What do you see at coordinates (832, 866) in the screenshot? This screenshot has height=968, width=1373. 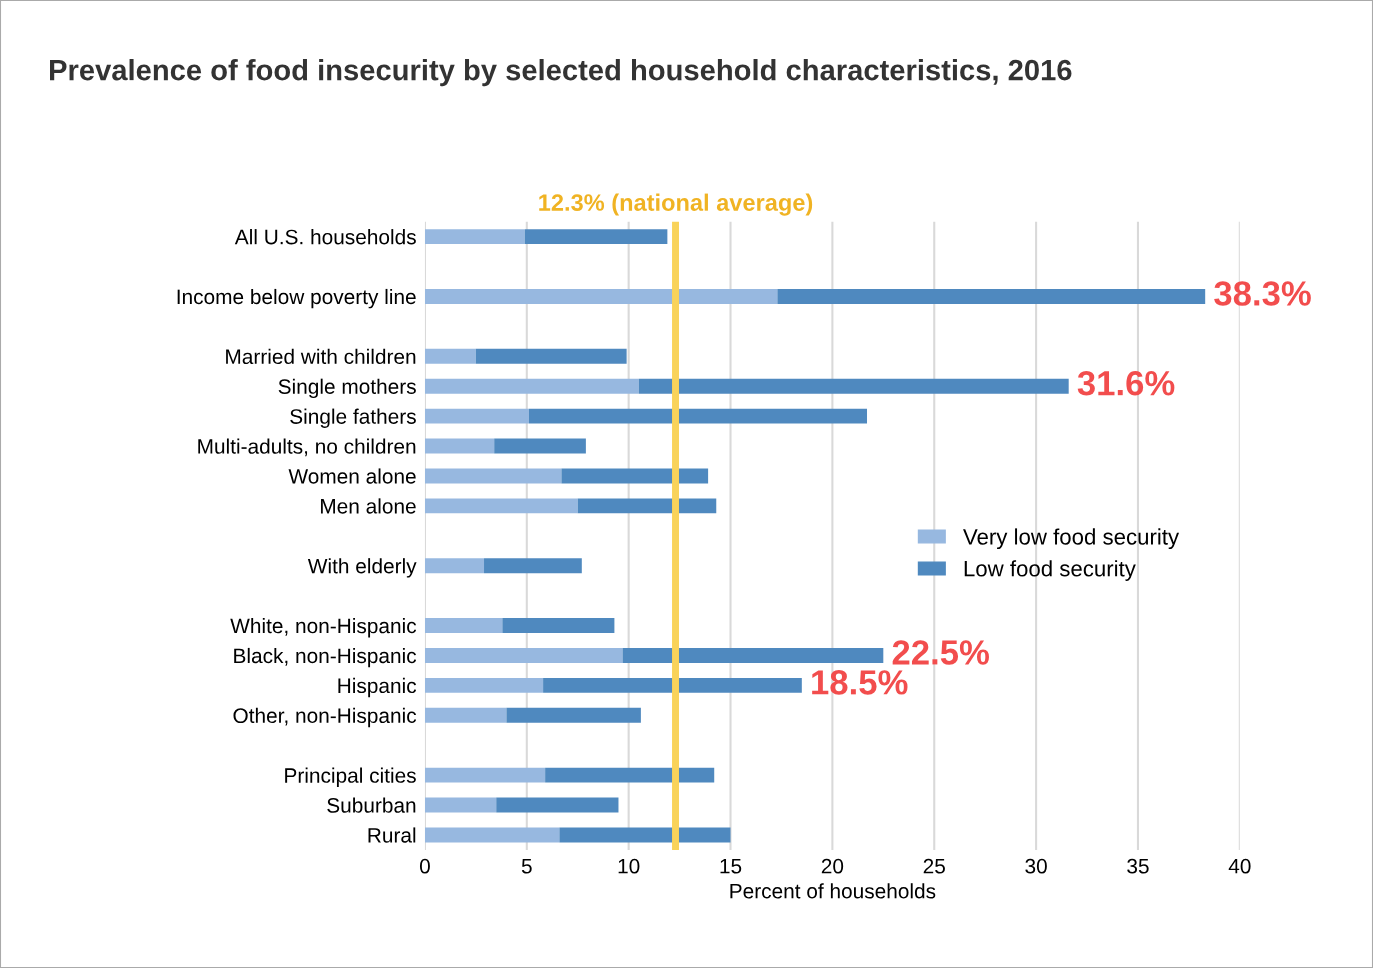 I see `x-tick-label: 20` at bounding box center [832, 866].